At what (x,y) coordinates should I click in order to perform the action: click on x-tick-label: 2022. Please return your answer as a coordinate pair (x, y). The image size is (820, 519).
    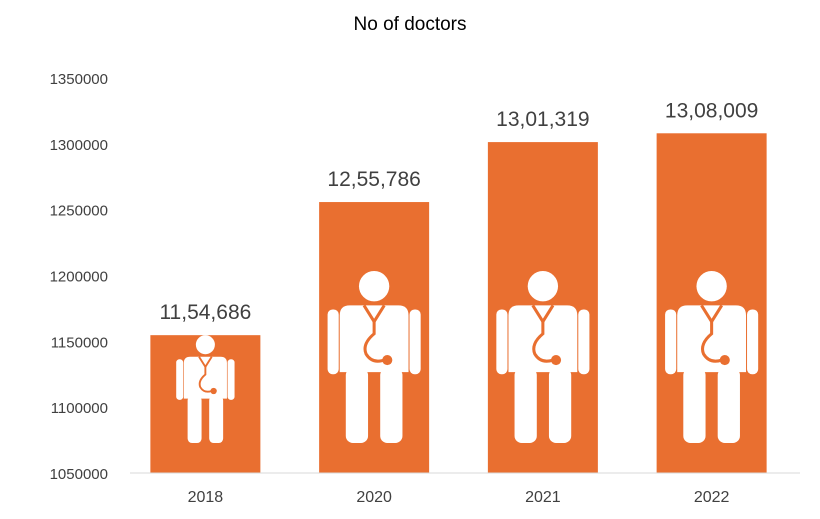
    Looking at the image, I should click on (712, 497).